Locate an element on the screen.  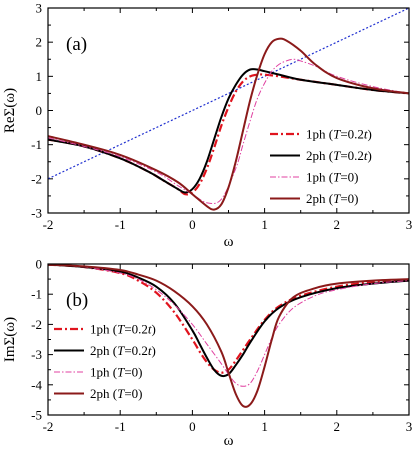
y-tick-label: 3 is located at coordinates (39, 8).